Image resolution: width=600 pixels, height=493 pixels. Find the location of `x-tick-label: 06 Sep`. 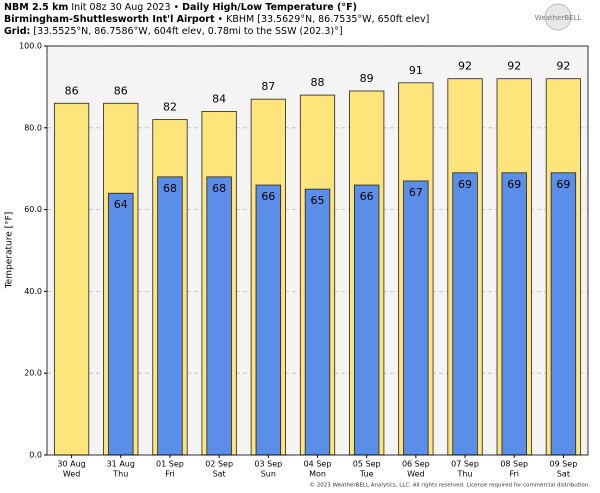

x-tick-label: 06 Sep is located at coordinates (416, 464).